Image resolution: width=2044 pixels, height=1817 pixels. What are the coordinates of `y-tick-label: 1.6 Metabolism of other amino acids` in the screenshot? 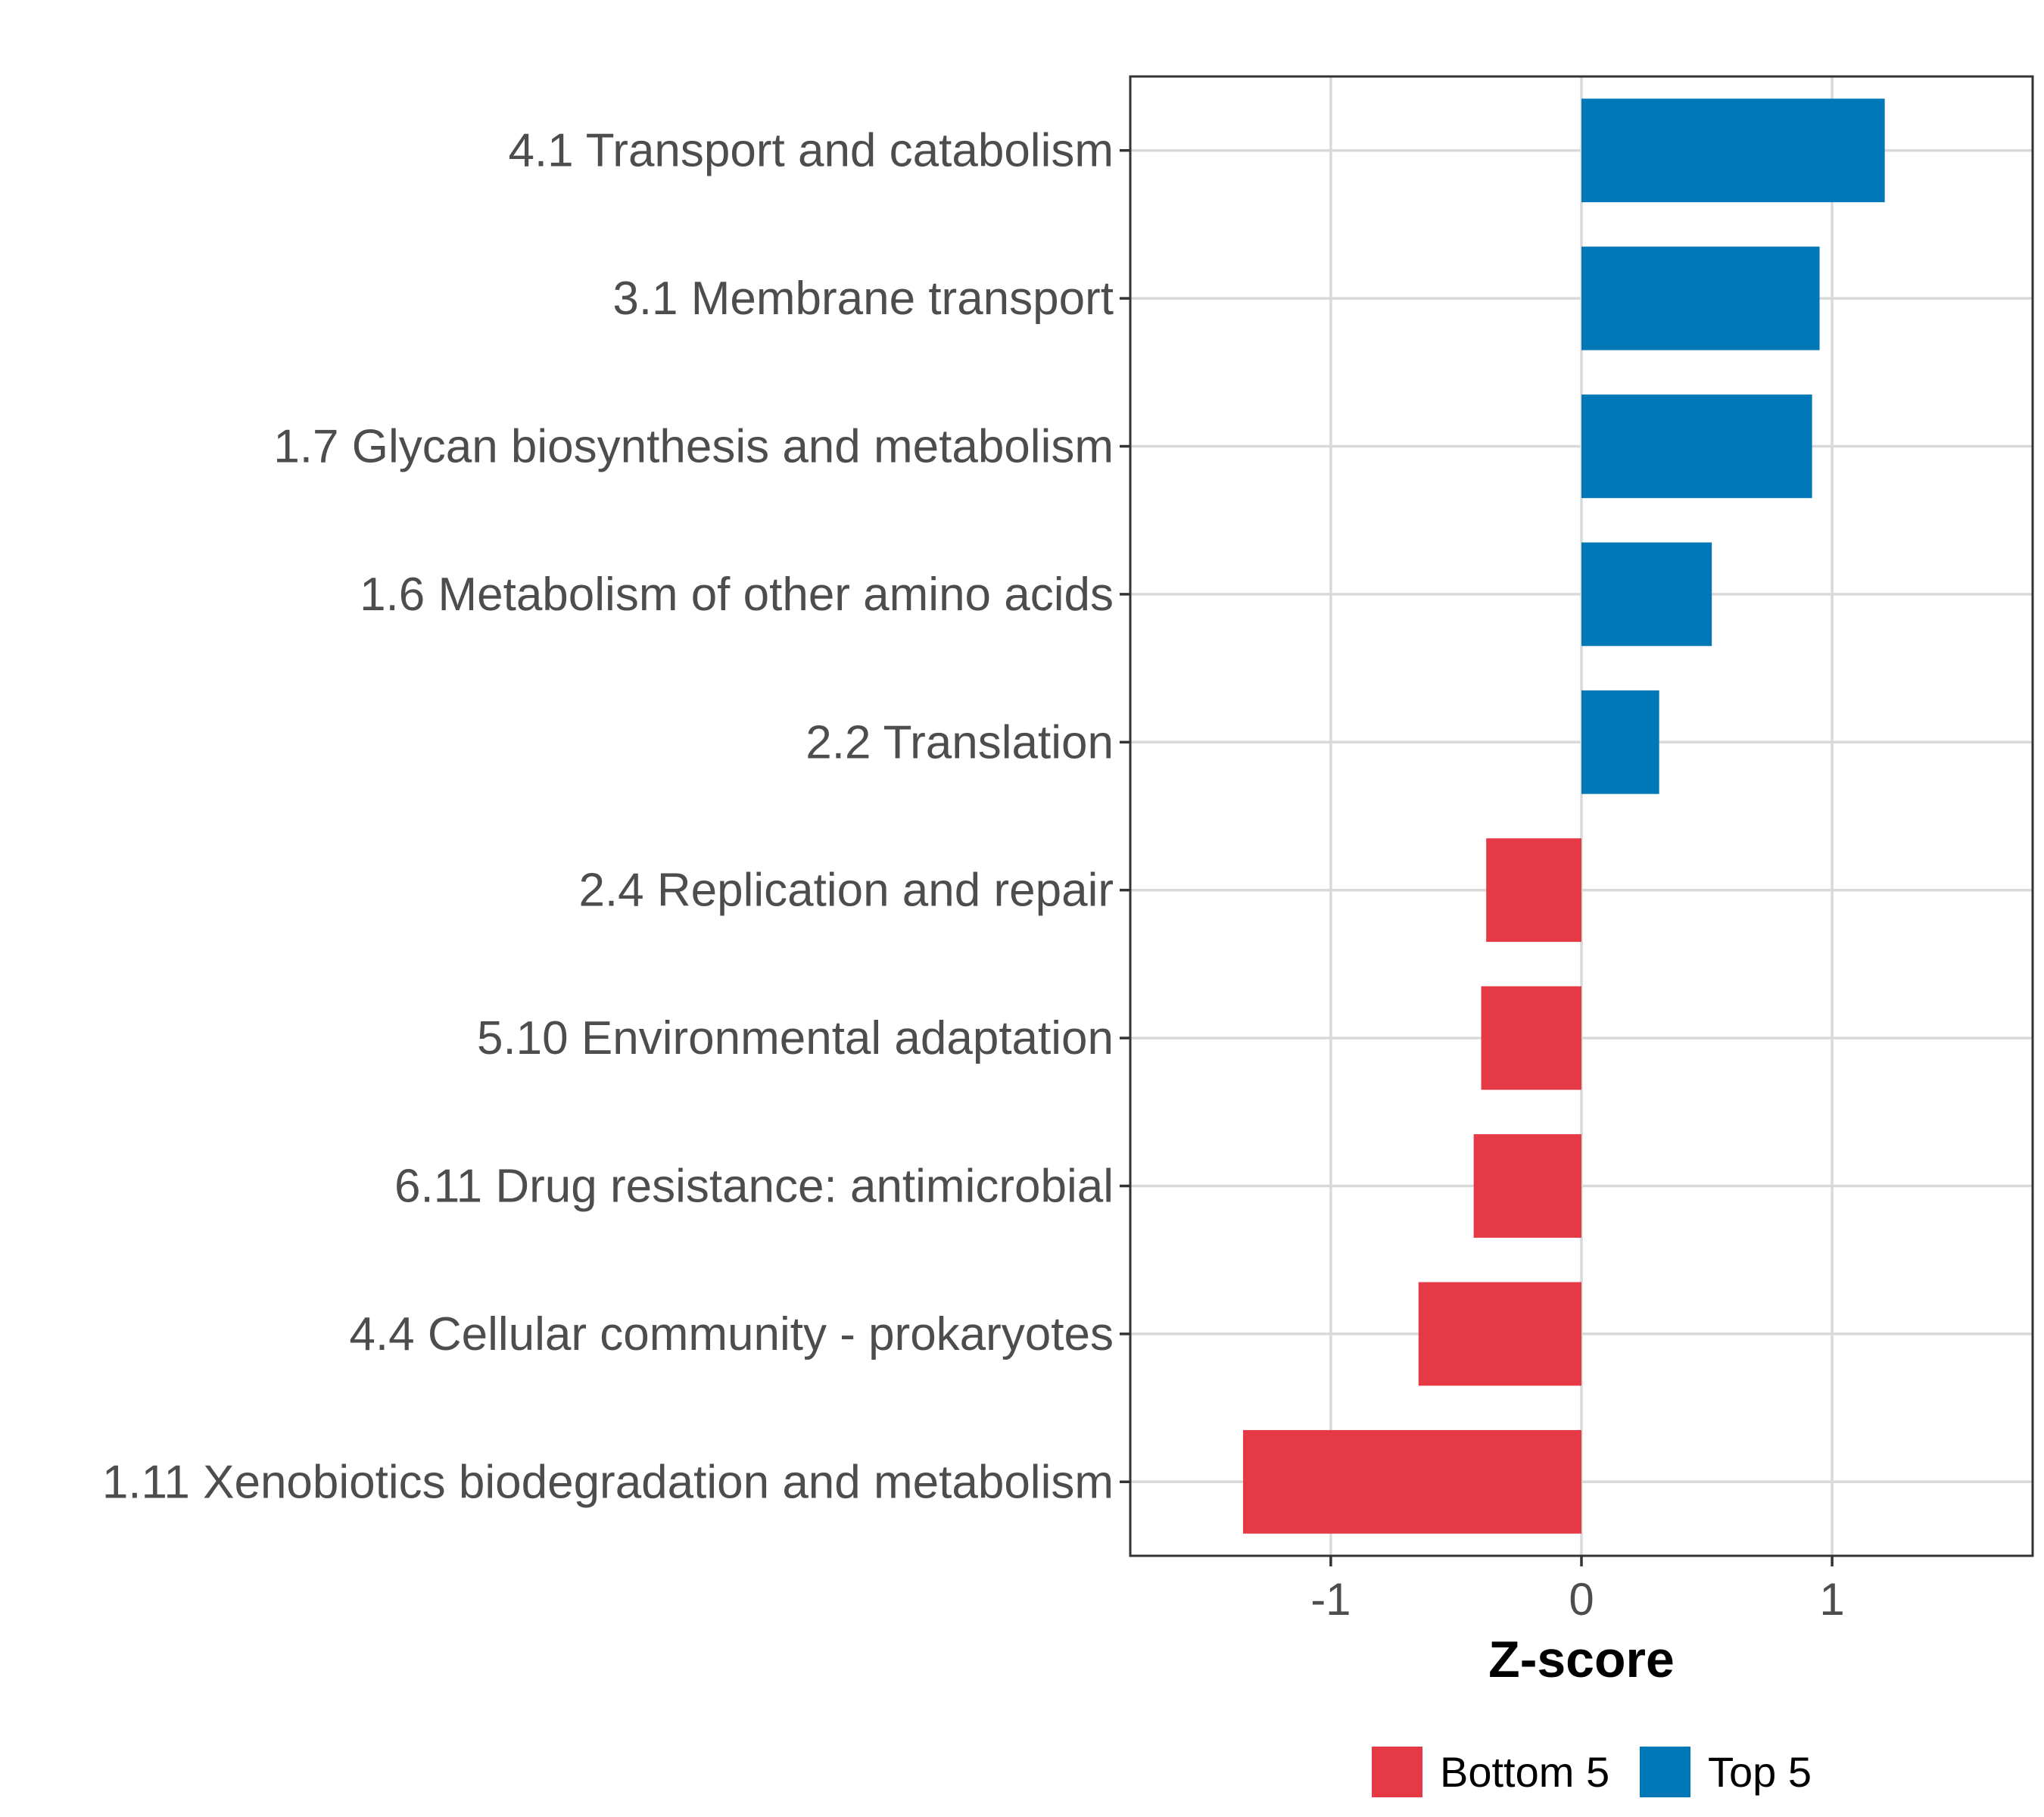 It's located at (737, 595).